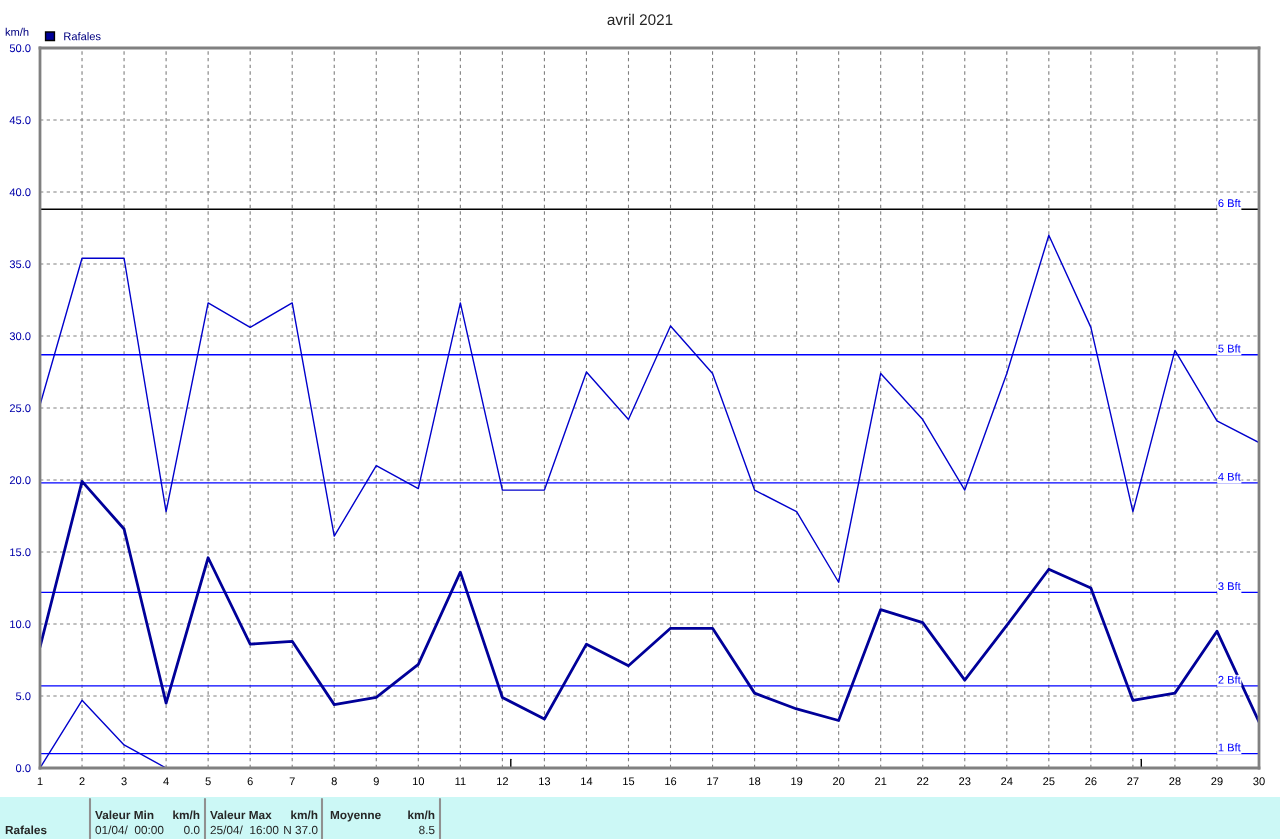 This screenshot has width=1280, height=839. I want to click on ref-line-label: 2 Bft, so click(1229, 679).